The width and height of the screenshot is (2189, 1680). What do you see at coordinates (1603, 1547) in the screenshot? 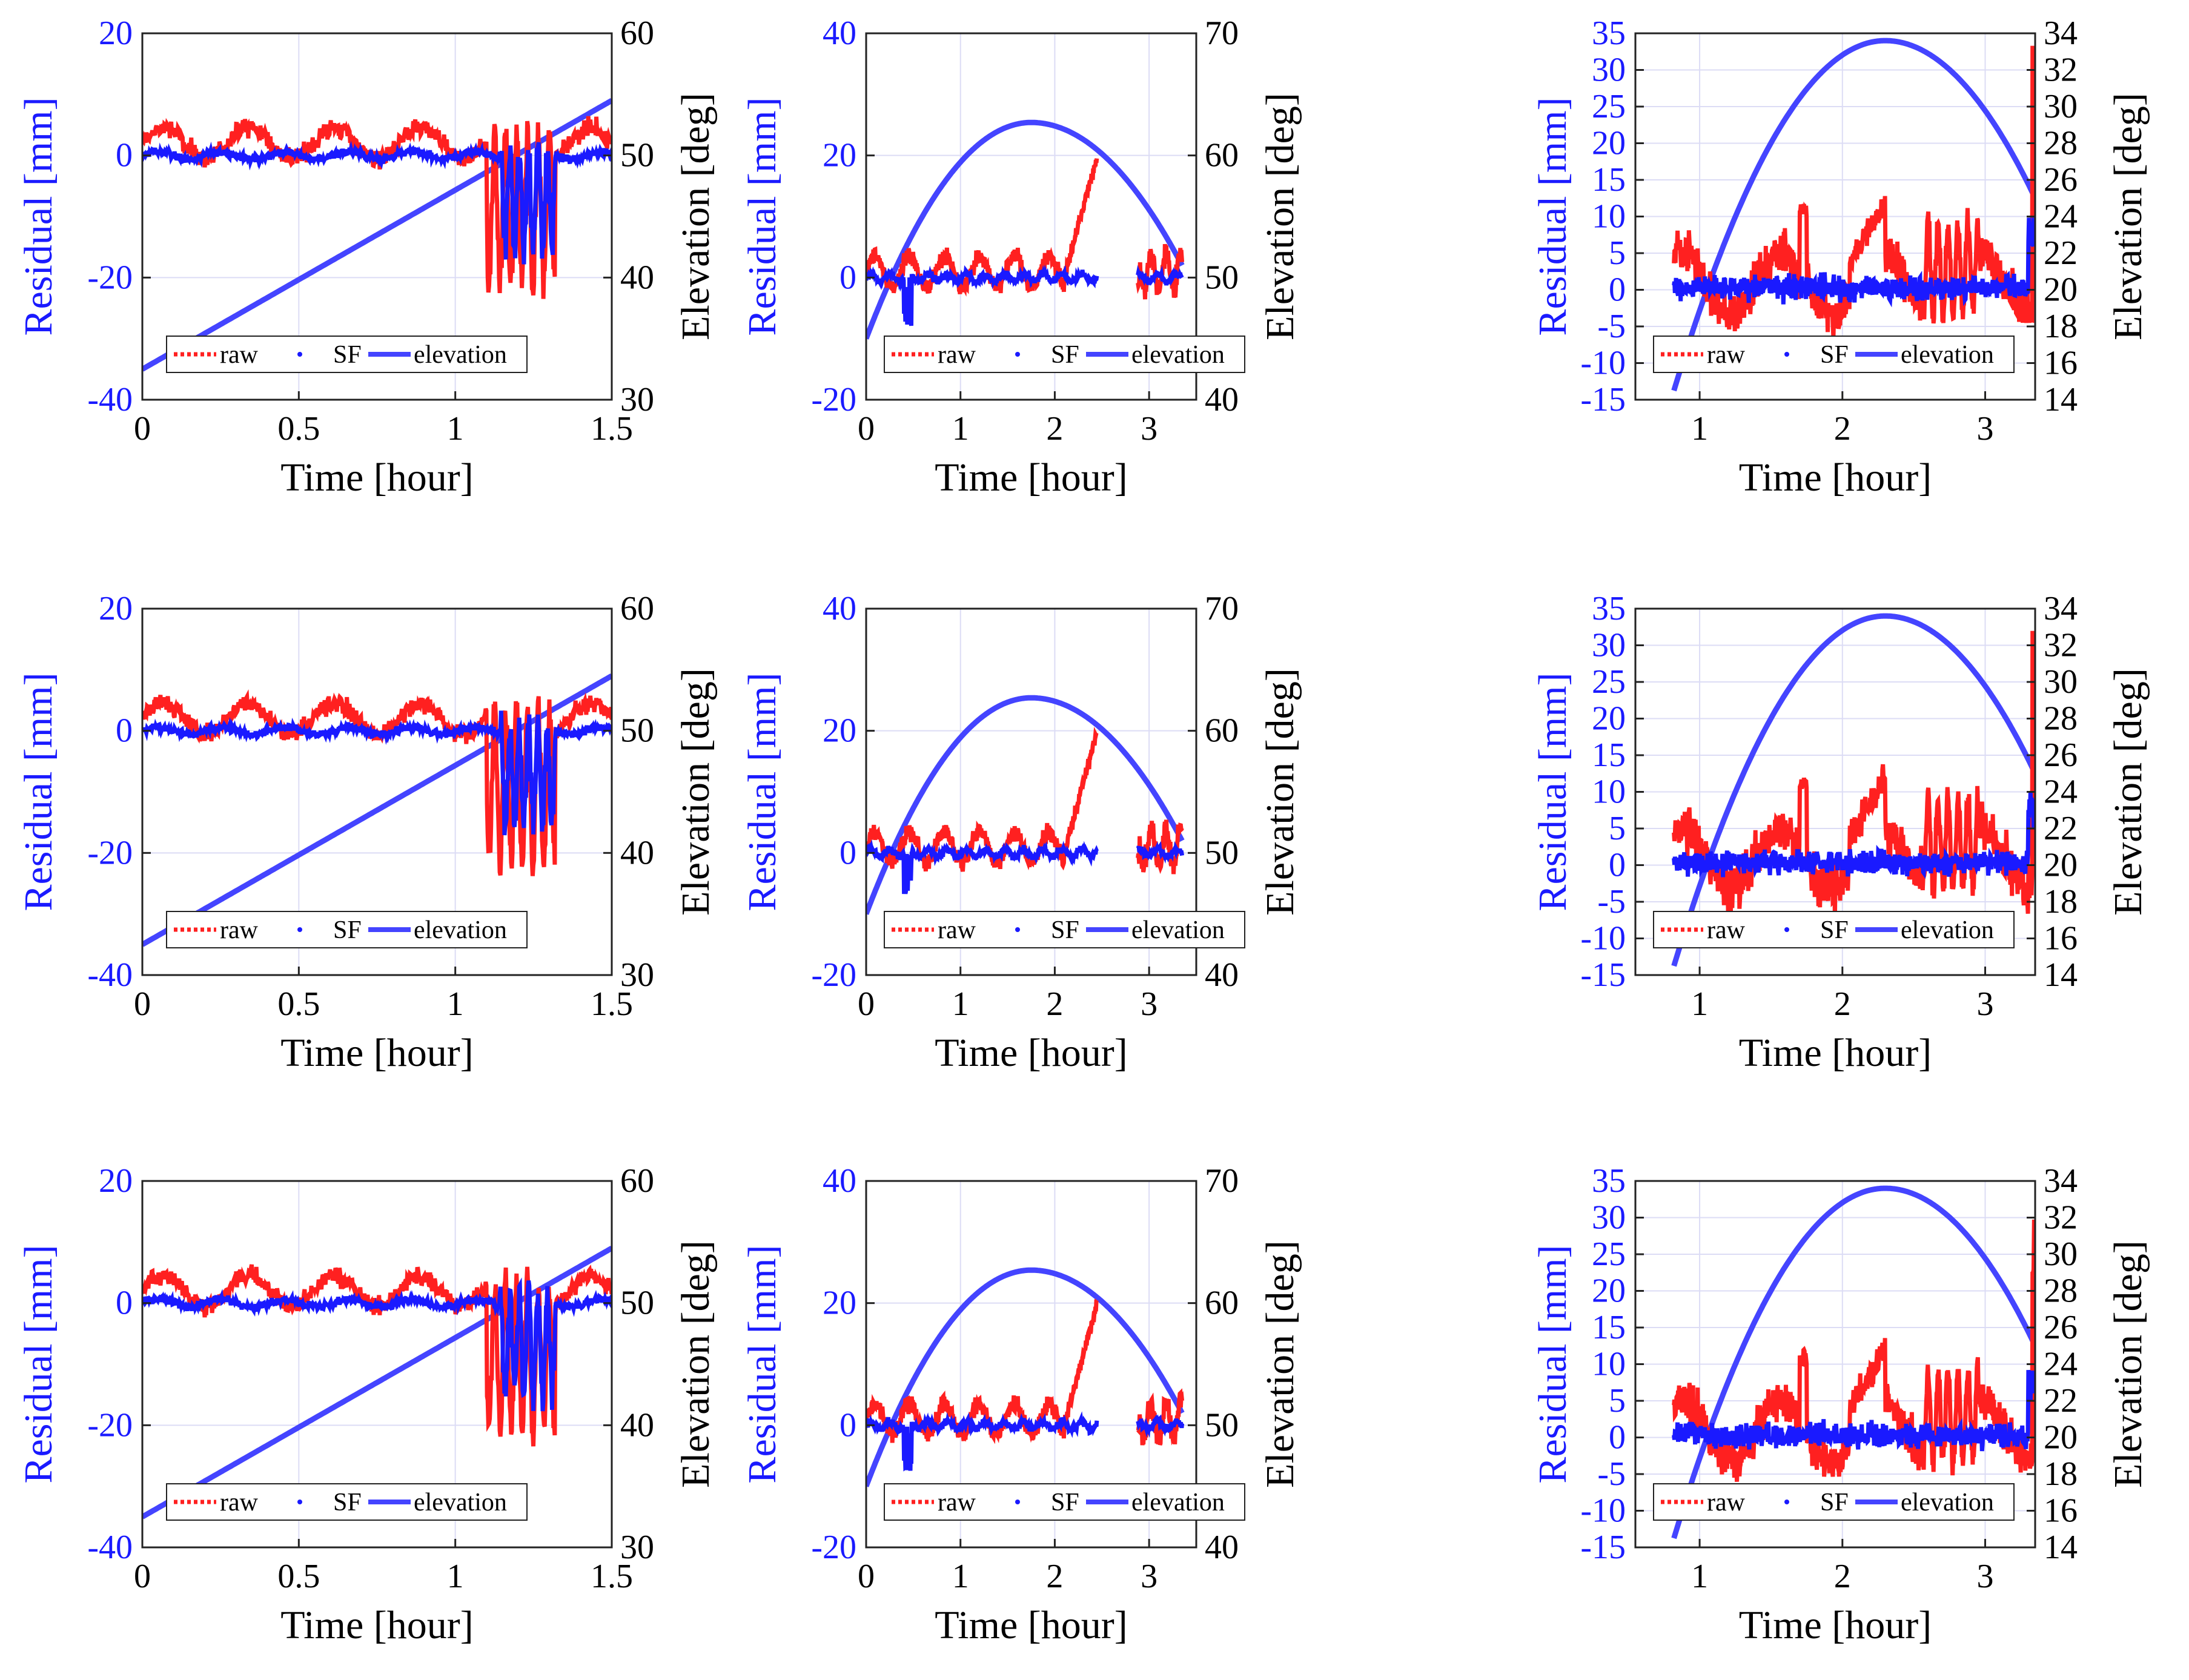
I see `y-tick-label: -15` at bounding box center [1603, 1547].